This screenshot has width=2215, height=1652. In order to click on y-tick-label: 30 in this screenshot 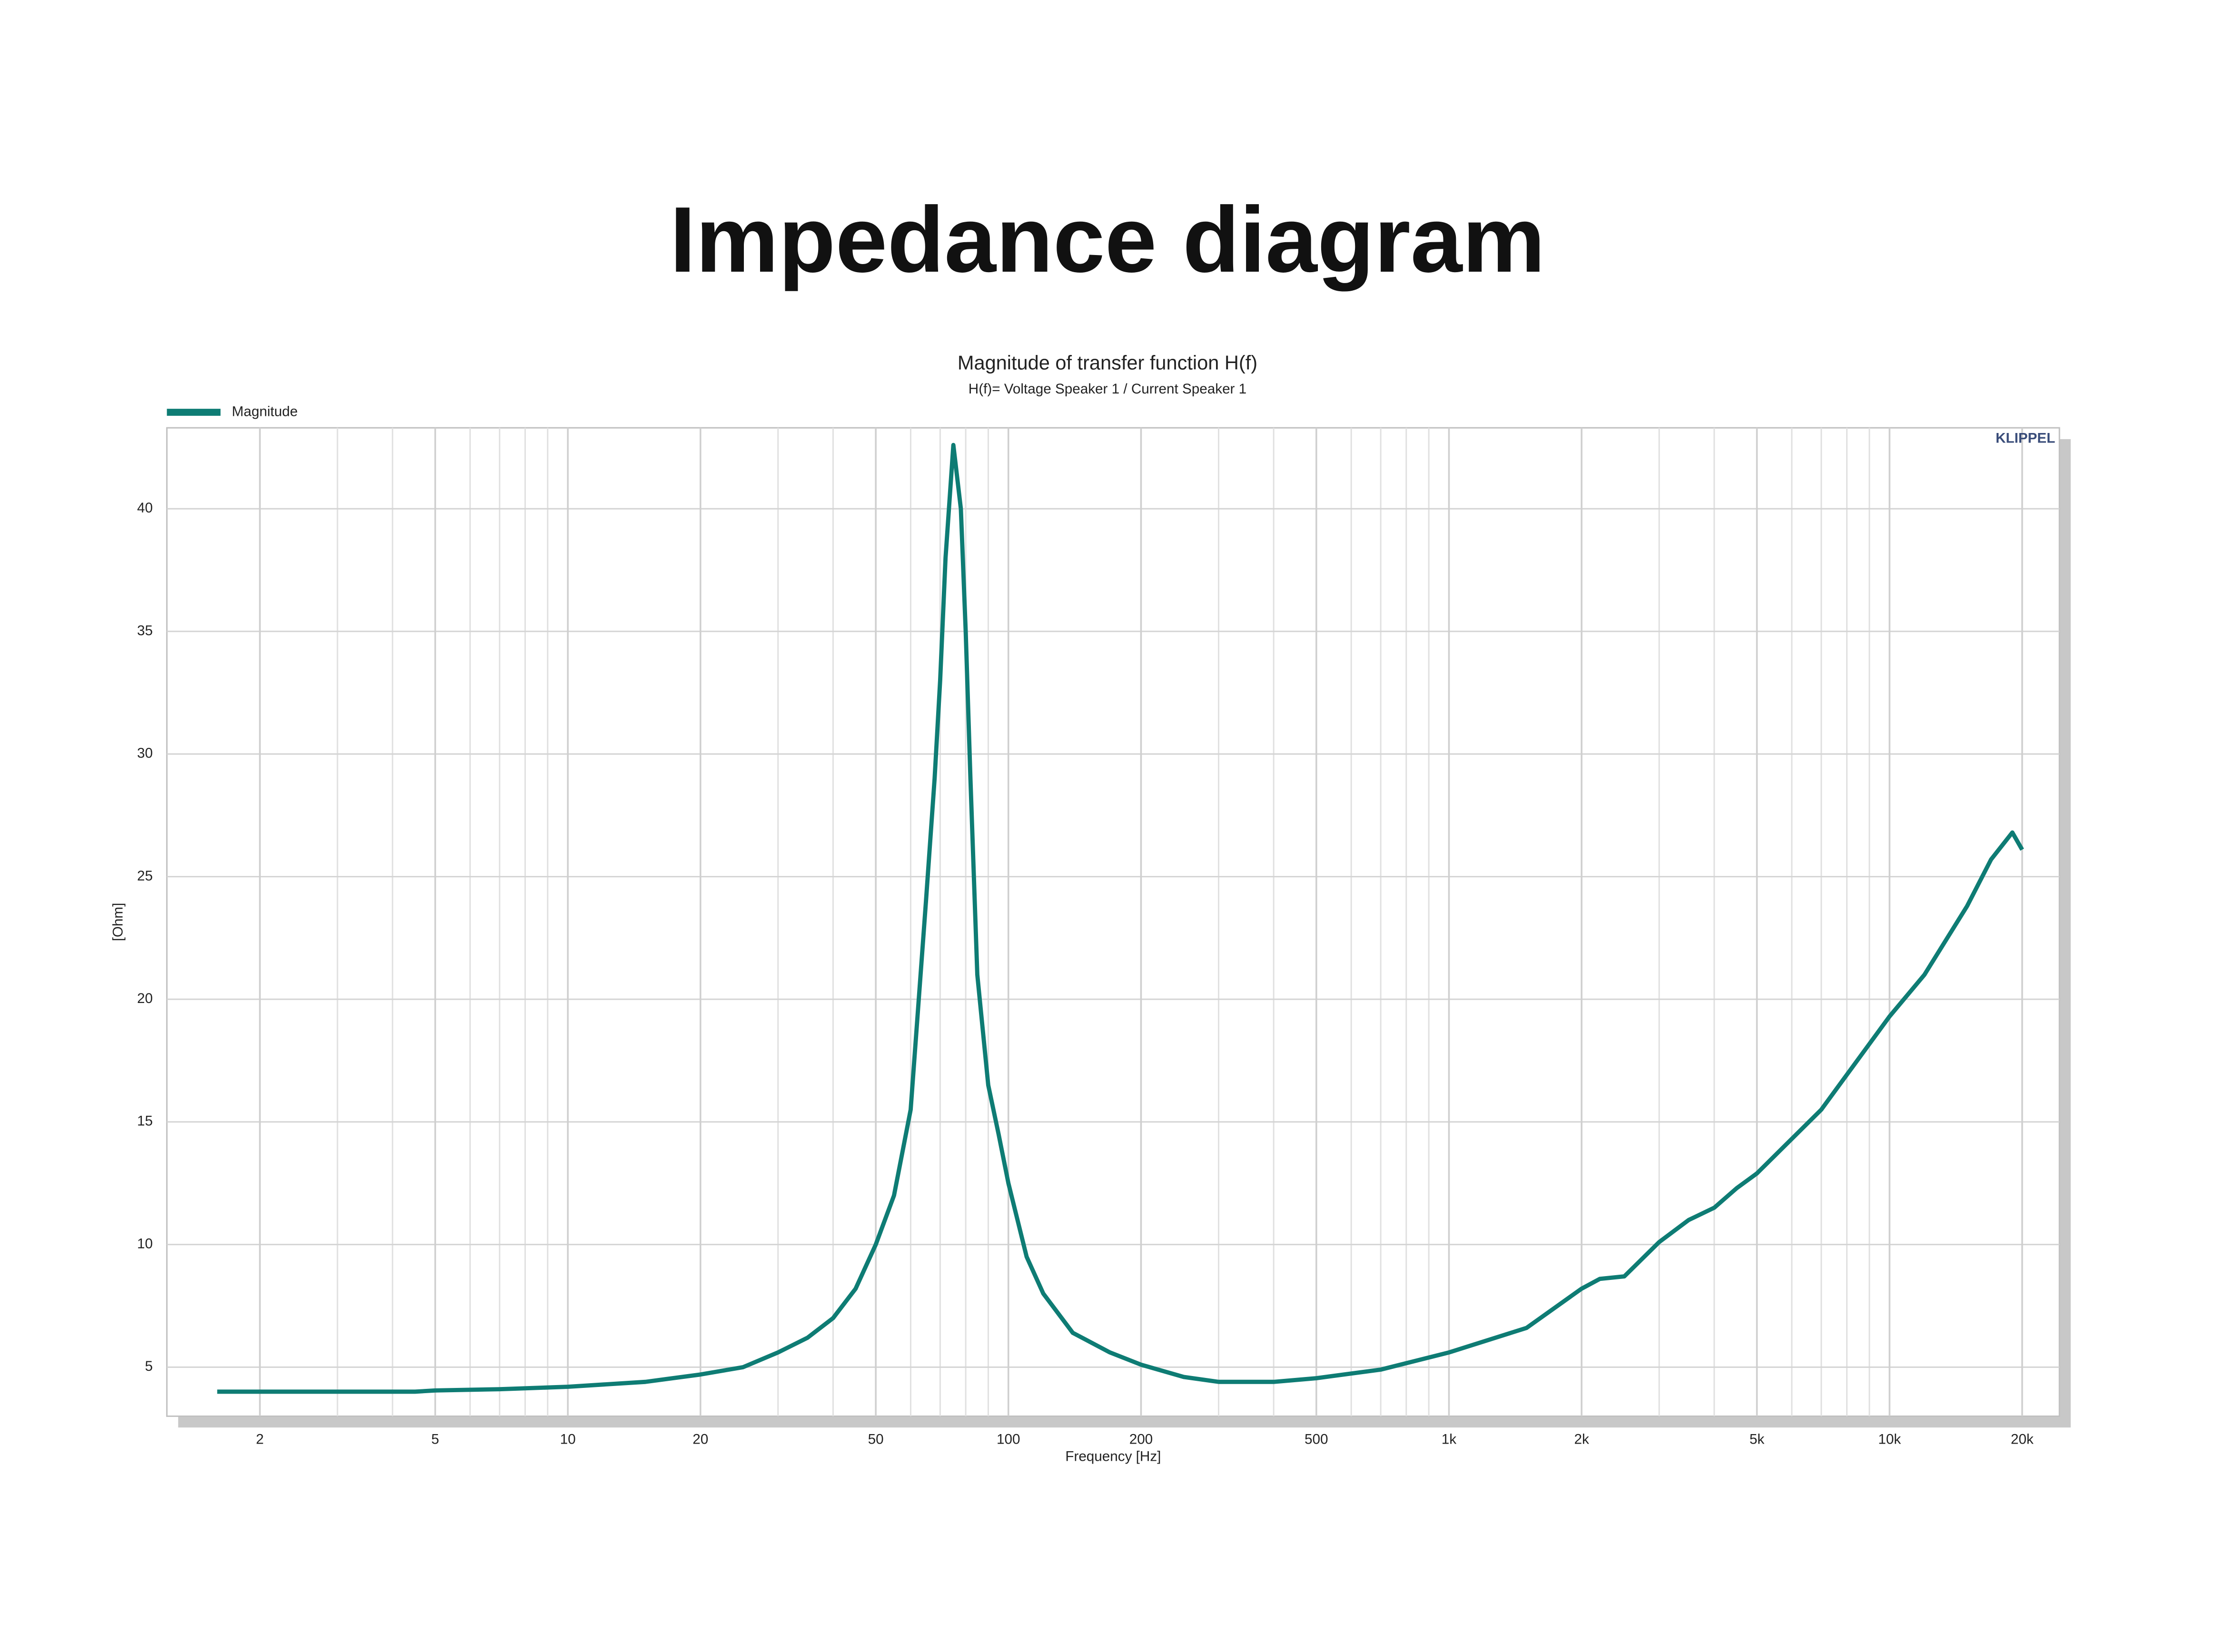, I will do `click(145, 754)`.